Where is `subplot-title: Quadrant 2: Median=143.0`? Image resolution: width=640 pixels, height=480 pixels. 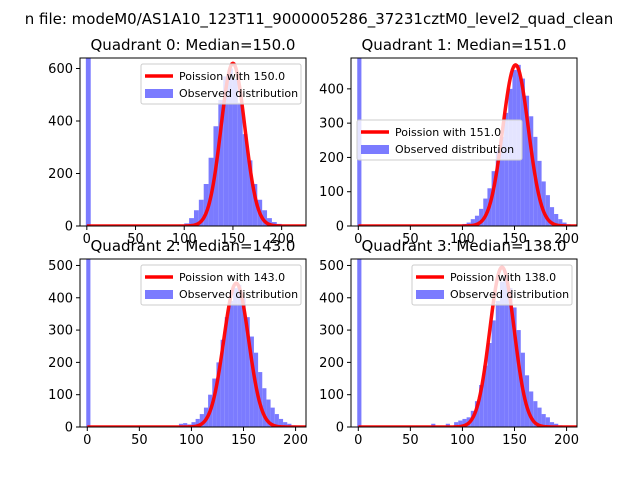 subplot-title: Quadrant 2: Median=143.0 is located at coordinates (193, 246).